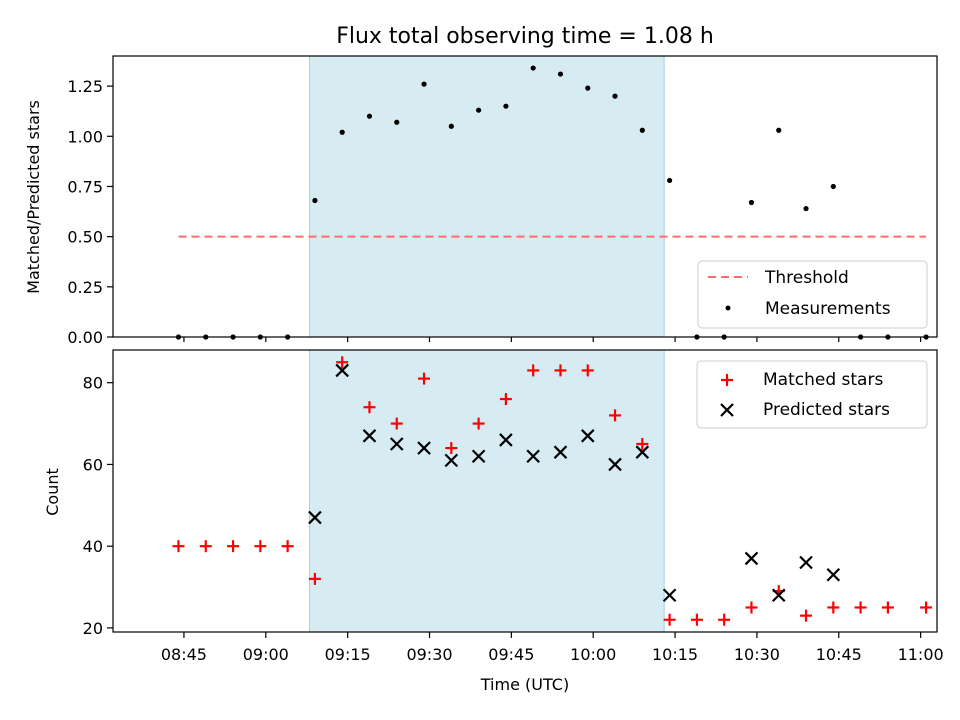 Image resolution: width=960 pixels, height=720 pixels. I want to click on bottom-y-ticks: 20 40 60 80, so click(98, 506).